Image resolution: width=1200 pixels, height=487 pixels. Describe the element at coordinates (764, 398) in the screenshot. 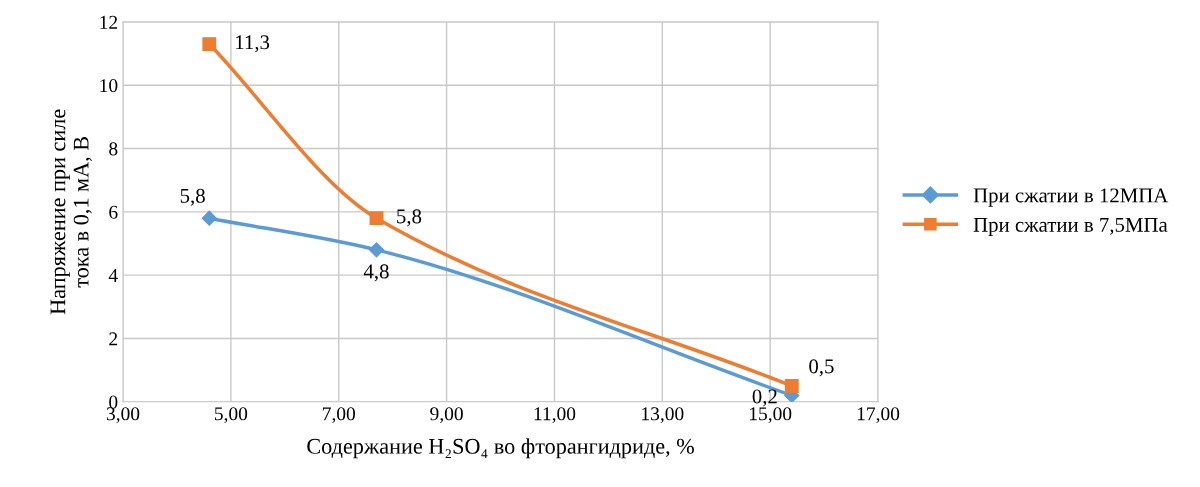

I see `data-label: 0,2` at that location.